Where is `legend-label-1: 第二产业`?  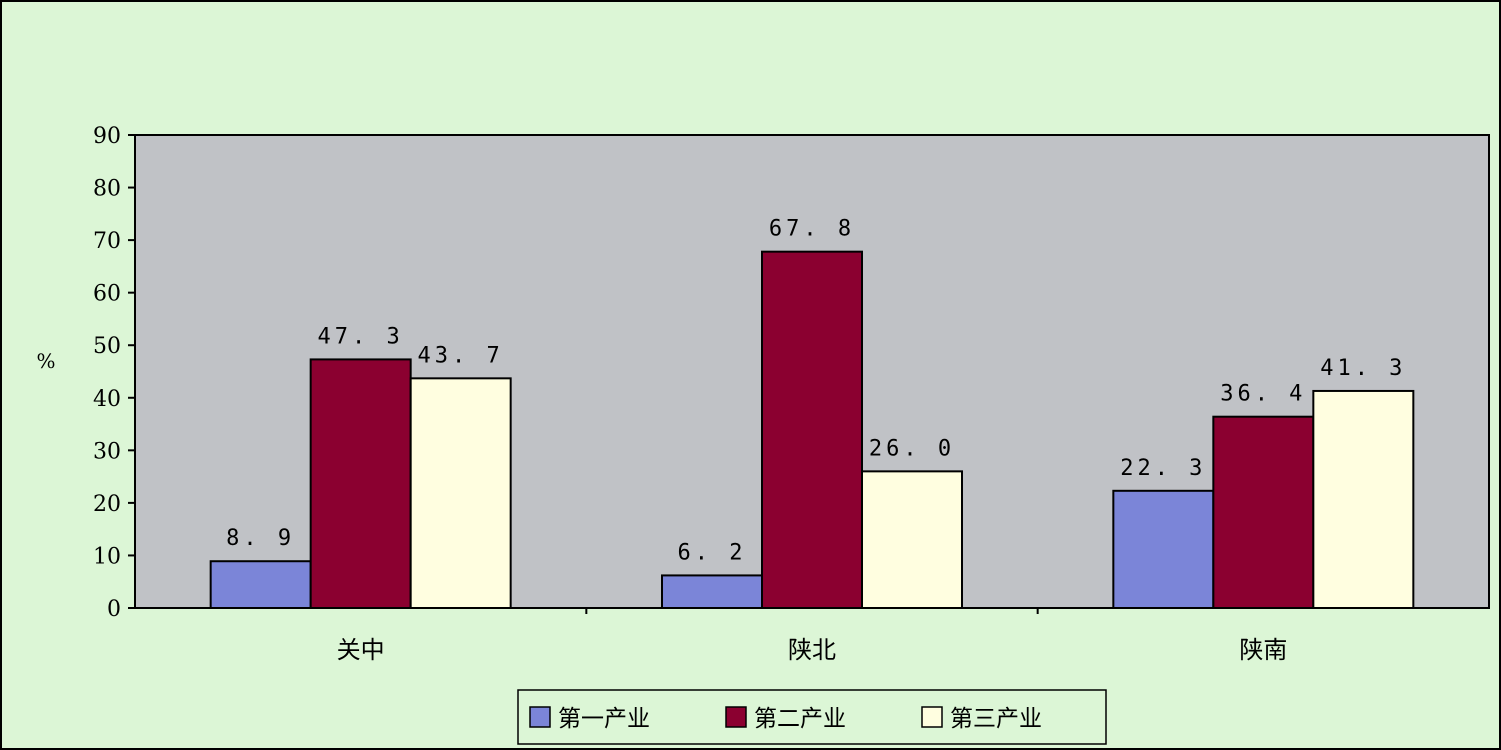
legend-label-1: 第二产业 is located at coordinates (800, 719).